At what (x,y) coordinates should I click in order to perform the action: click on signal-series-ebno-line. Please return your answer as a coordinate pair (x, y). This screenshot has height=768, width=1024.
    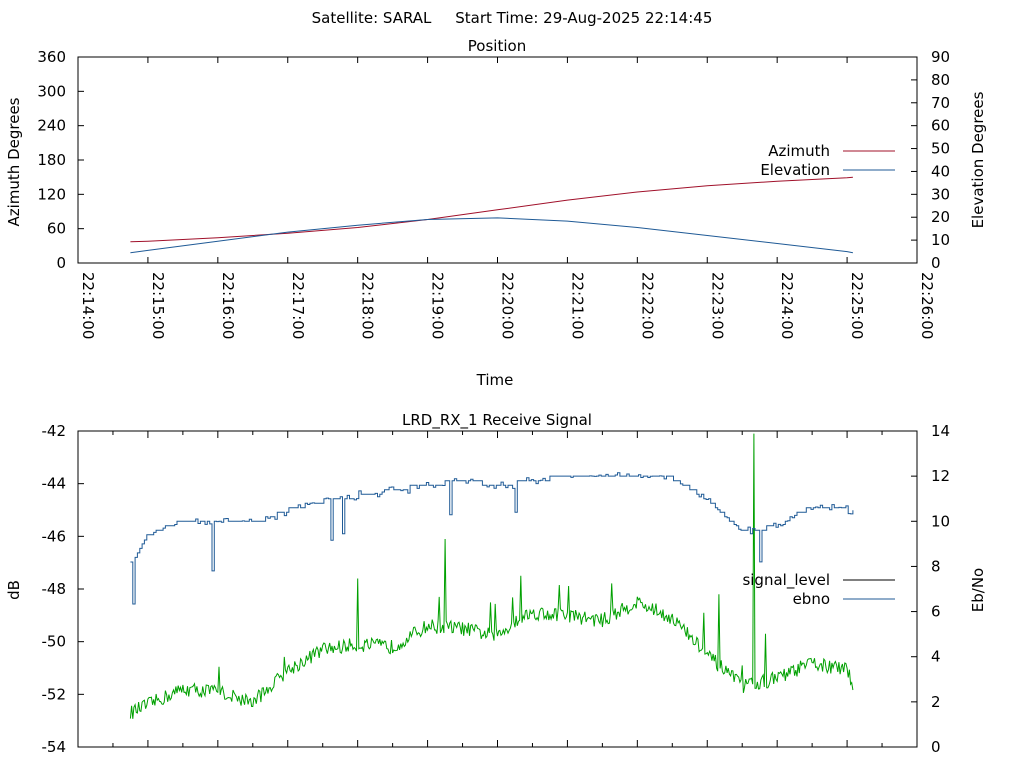
    Looking at the image, I should click on (492, 538).